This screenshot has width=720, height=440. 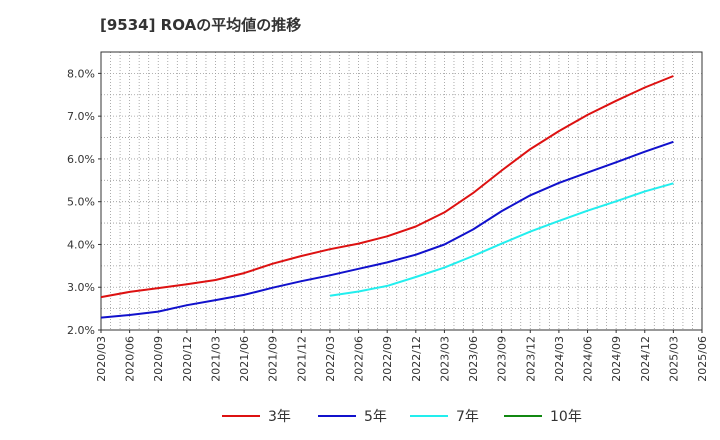 What do you see at coordinates (81, 116) in the screenshot?
I see `y-tick-label: 7.0%` at bounding box center [81, 116].